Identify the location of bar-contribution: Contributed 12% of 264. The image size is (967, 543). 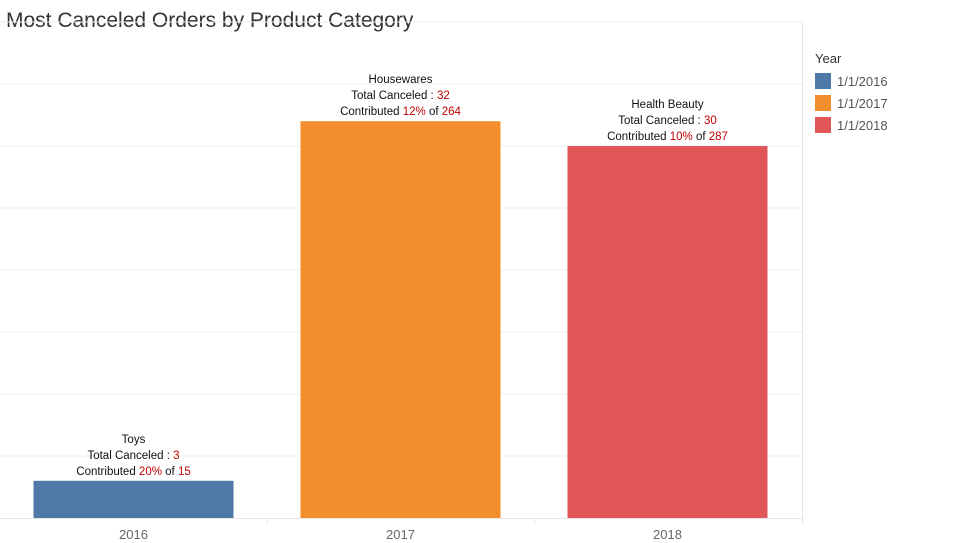
(400, 112).